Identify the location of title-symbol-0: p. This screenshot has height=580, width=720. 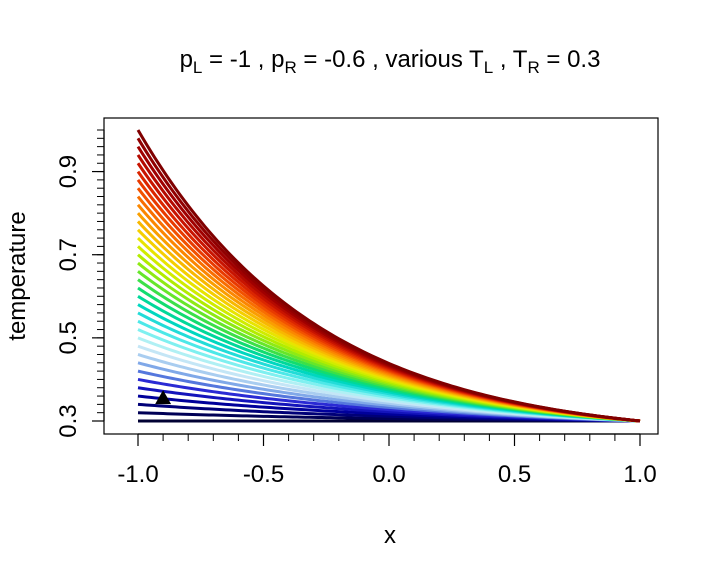
(186, 59).